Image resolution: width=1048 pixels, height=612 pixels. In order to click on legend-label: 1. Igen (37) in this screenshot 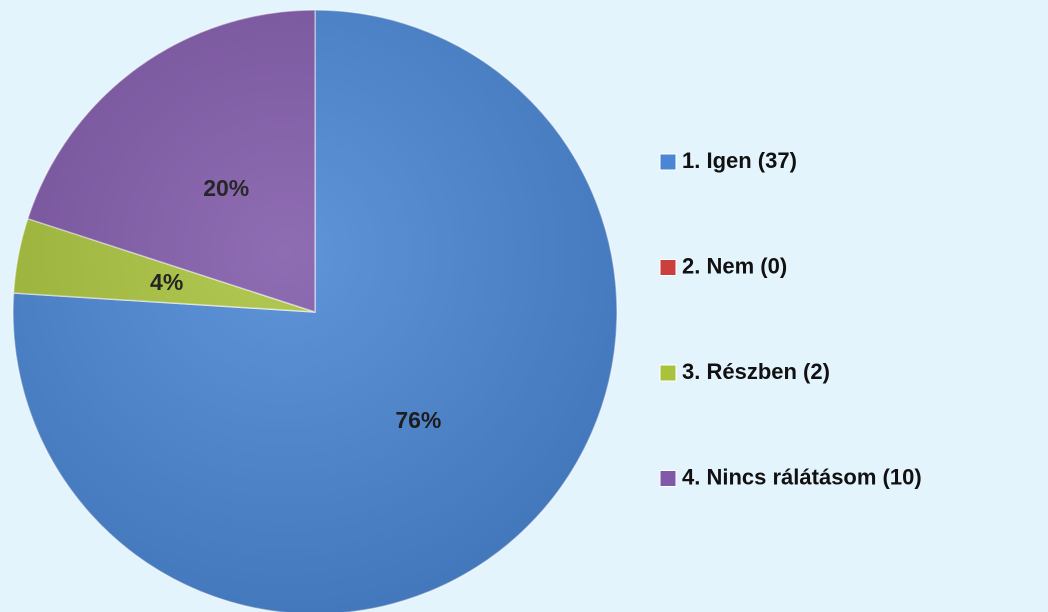, I will do `click(739, 160)`.